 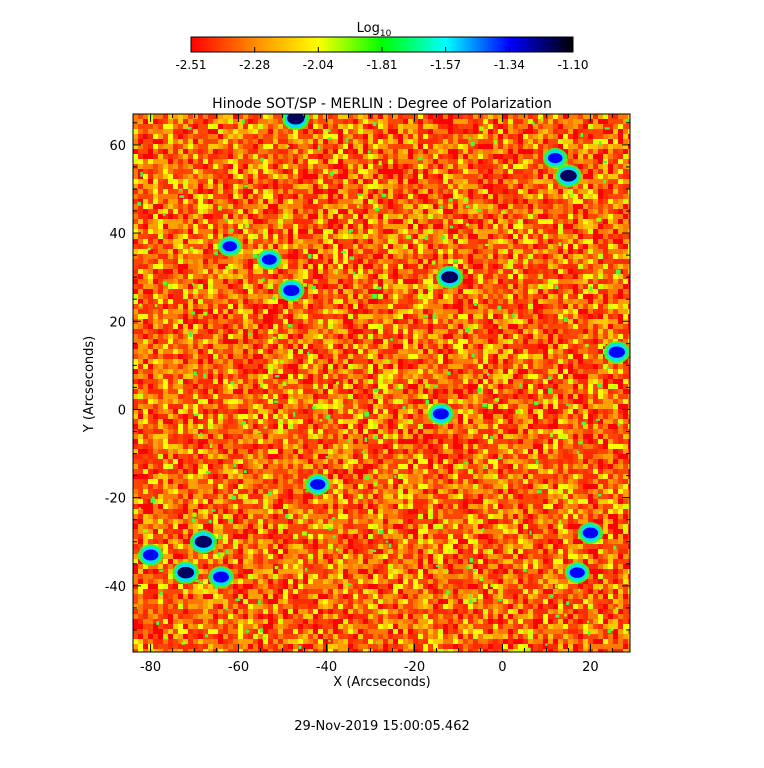 What do you see at coordinates (254, 65) in the screenshot?
I see `colorbar-tick-label: -2.28` at bounding box center [254, 65].